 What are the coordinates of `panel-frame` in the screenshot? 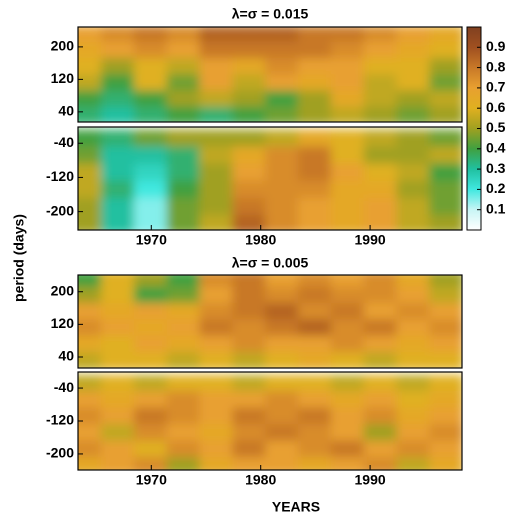 It's located at (270, 321).